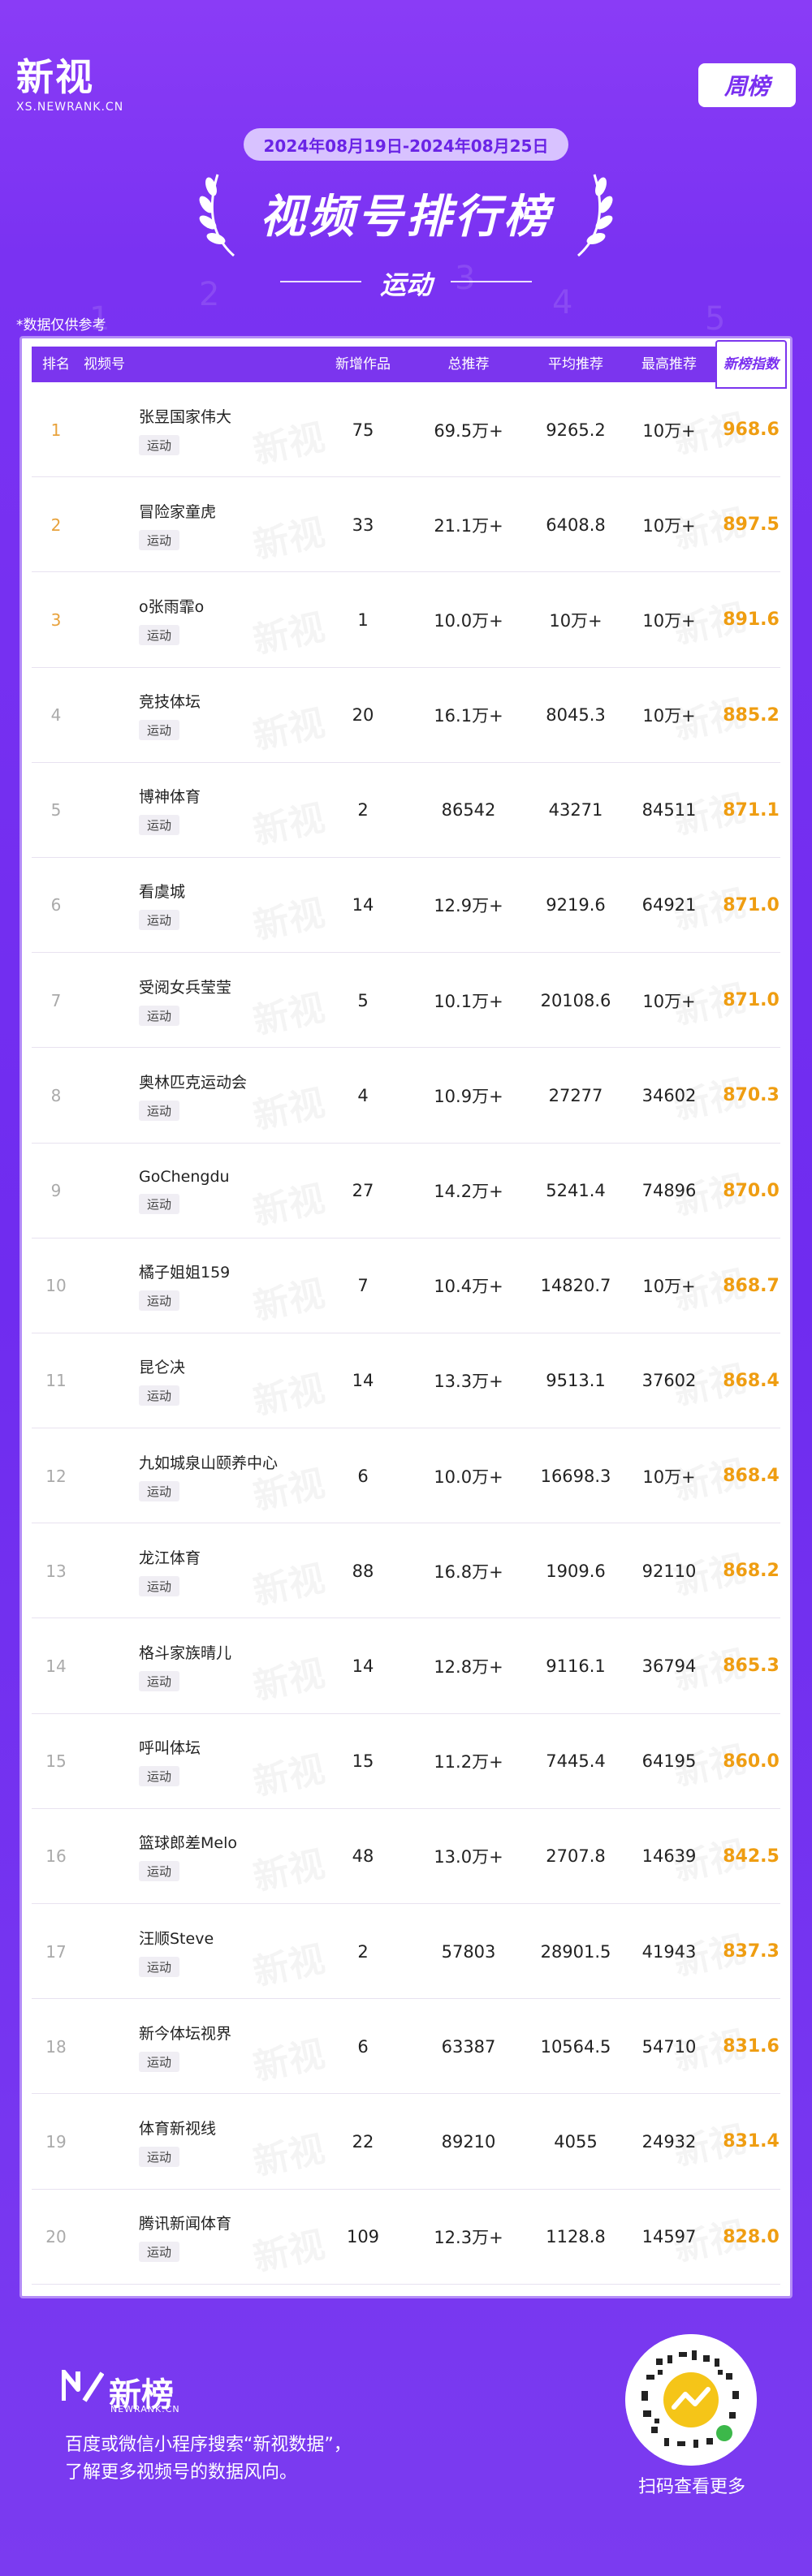 This screenshot has width=812, height=2576. I want to click on total-rec-cell: 14.2万+, so click(469, 1192).